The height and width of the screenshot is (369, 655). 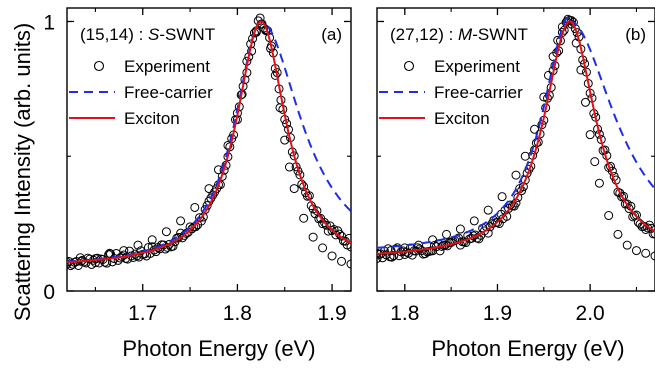 I want to click on y-axis-title: Scattering Intensity (arb. units), so click(x=22, y=172).